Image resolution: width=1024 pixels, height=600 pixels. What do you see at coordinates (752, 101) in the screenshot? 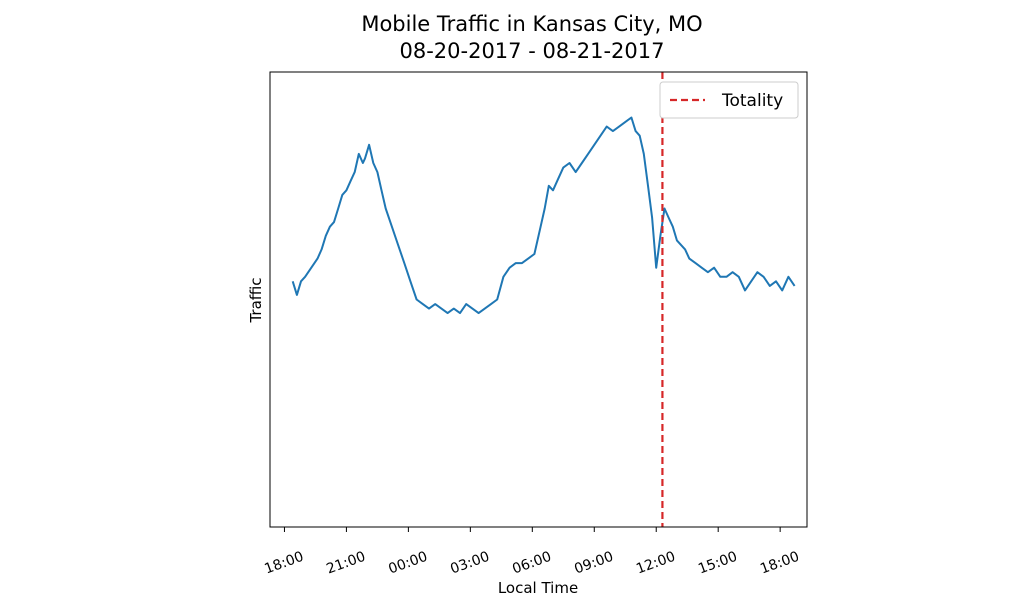
I see `legend-totality-label: Totality` at bounding box center [752, 101].